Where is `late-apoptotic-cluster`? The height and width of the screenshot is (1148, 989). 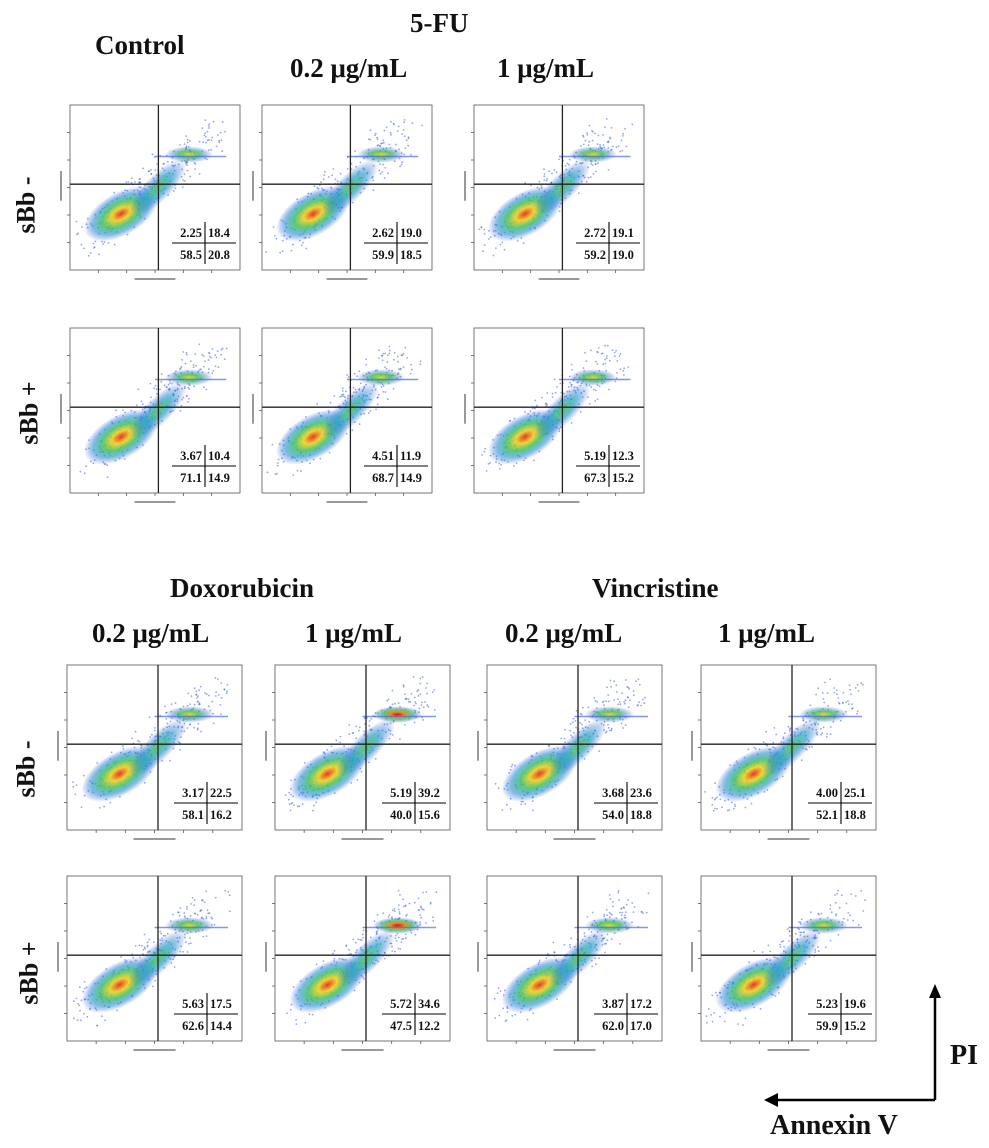 late-apoptotic-cluster is located at coordinates (189, 154).